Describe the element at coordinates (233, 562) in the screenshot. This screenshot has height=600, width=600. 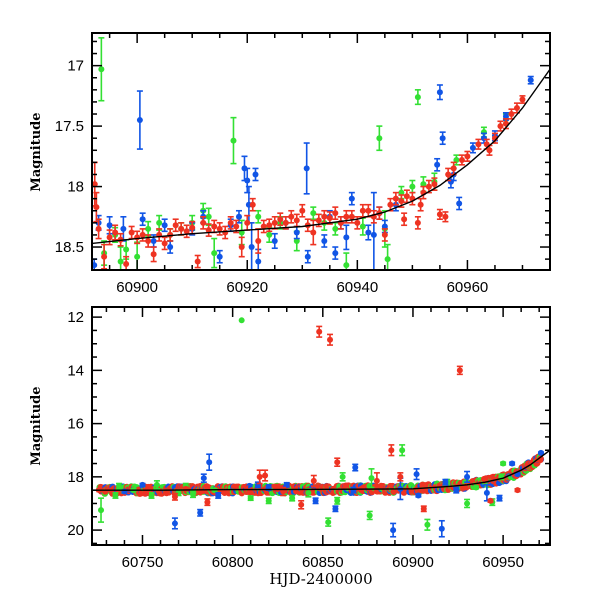
I see `x-tick-label: 60800` at that location.